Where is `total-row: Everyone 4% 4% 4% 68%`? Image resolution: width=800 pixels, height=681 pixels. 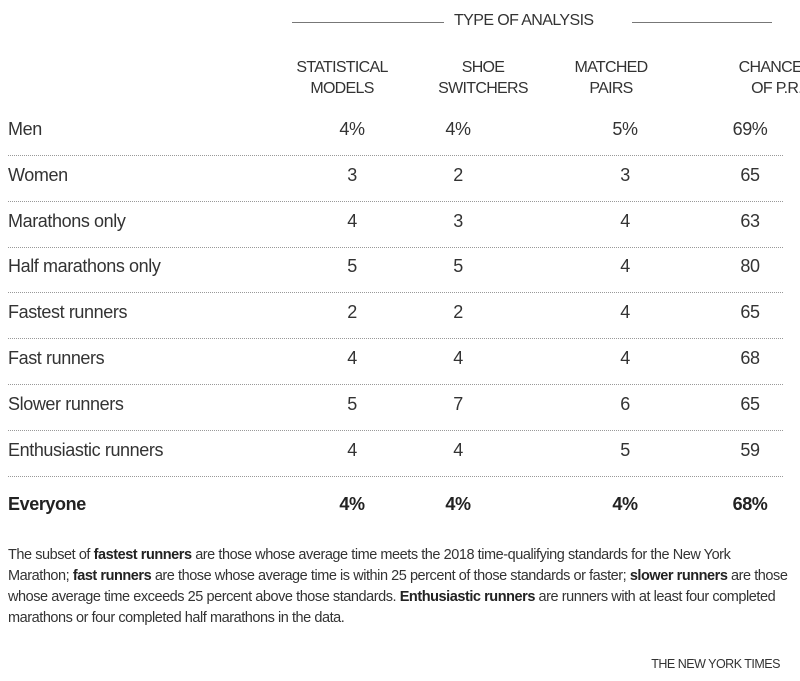 total-row: Everyone 4% 4% 4% 68% is located at coordinates (395, 508).